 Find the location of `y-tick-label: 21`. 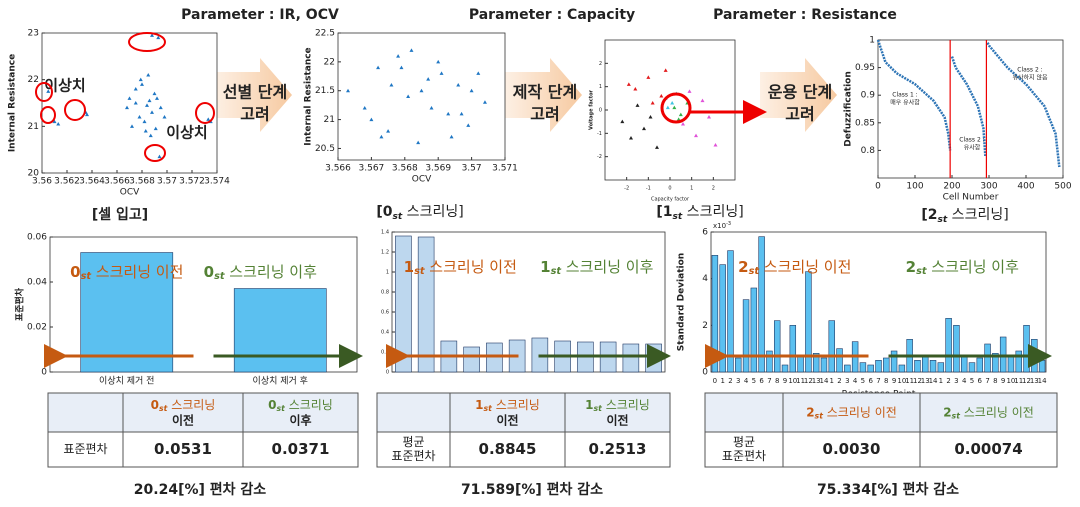

y-tick-label: 21 is located at coordinates (33, 127).